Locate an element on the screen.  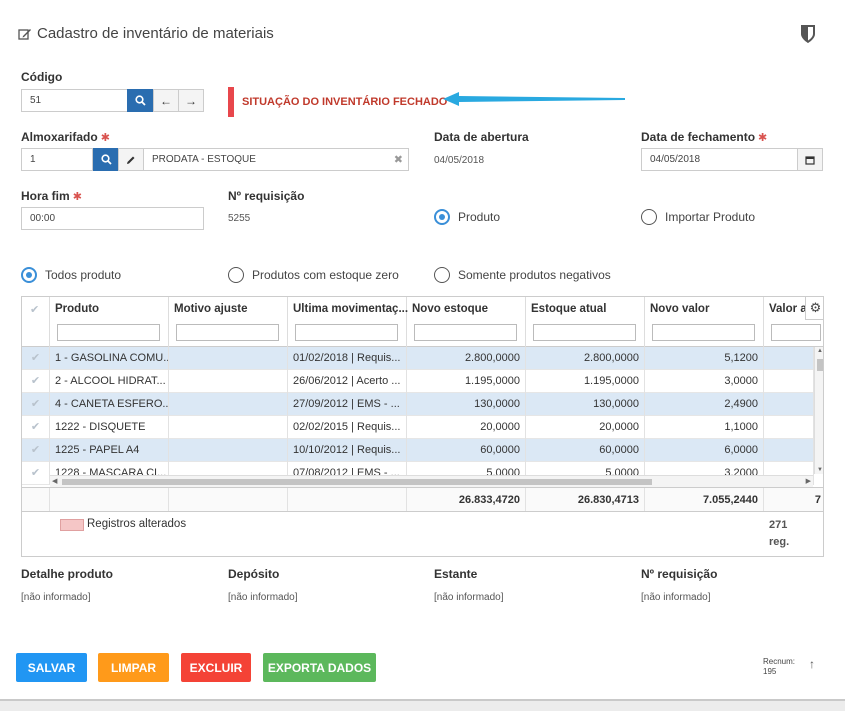
clear-icon: ✖ is located at coordinates (398, 160).